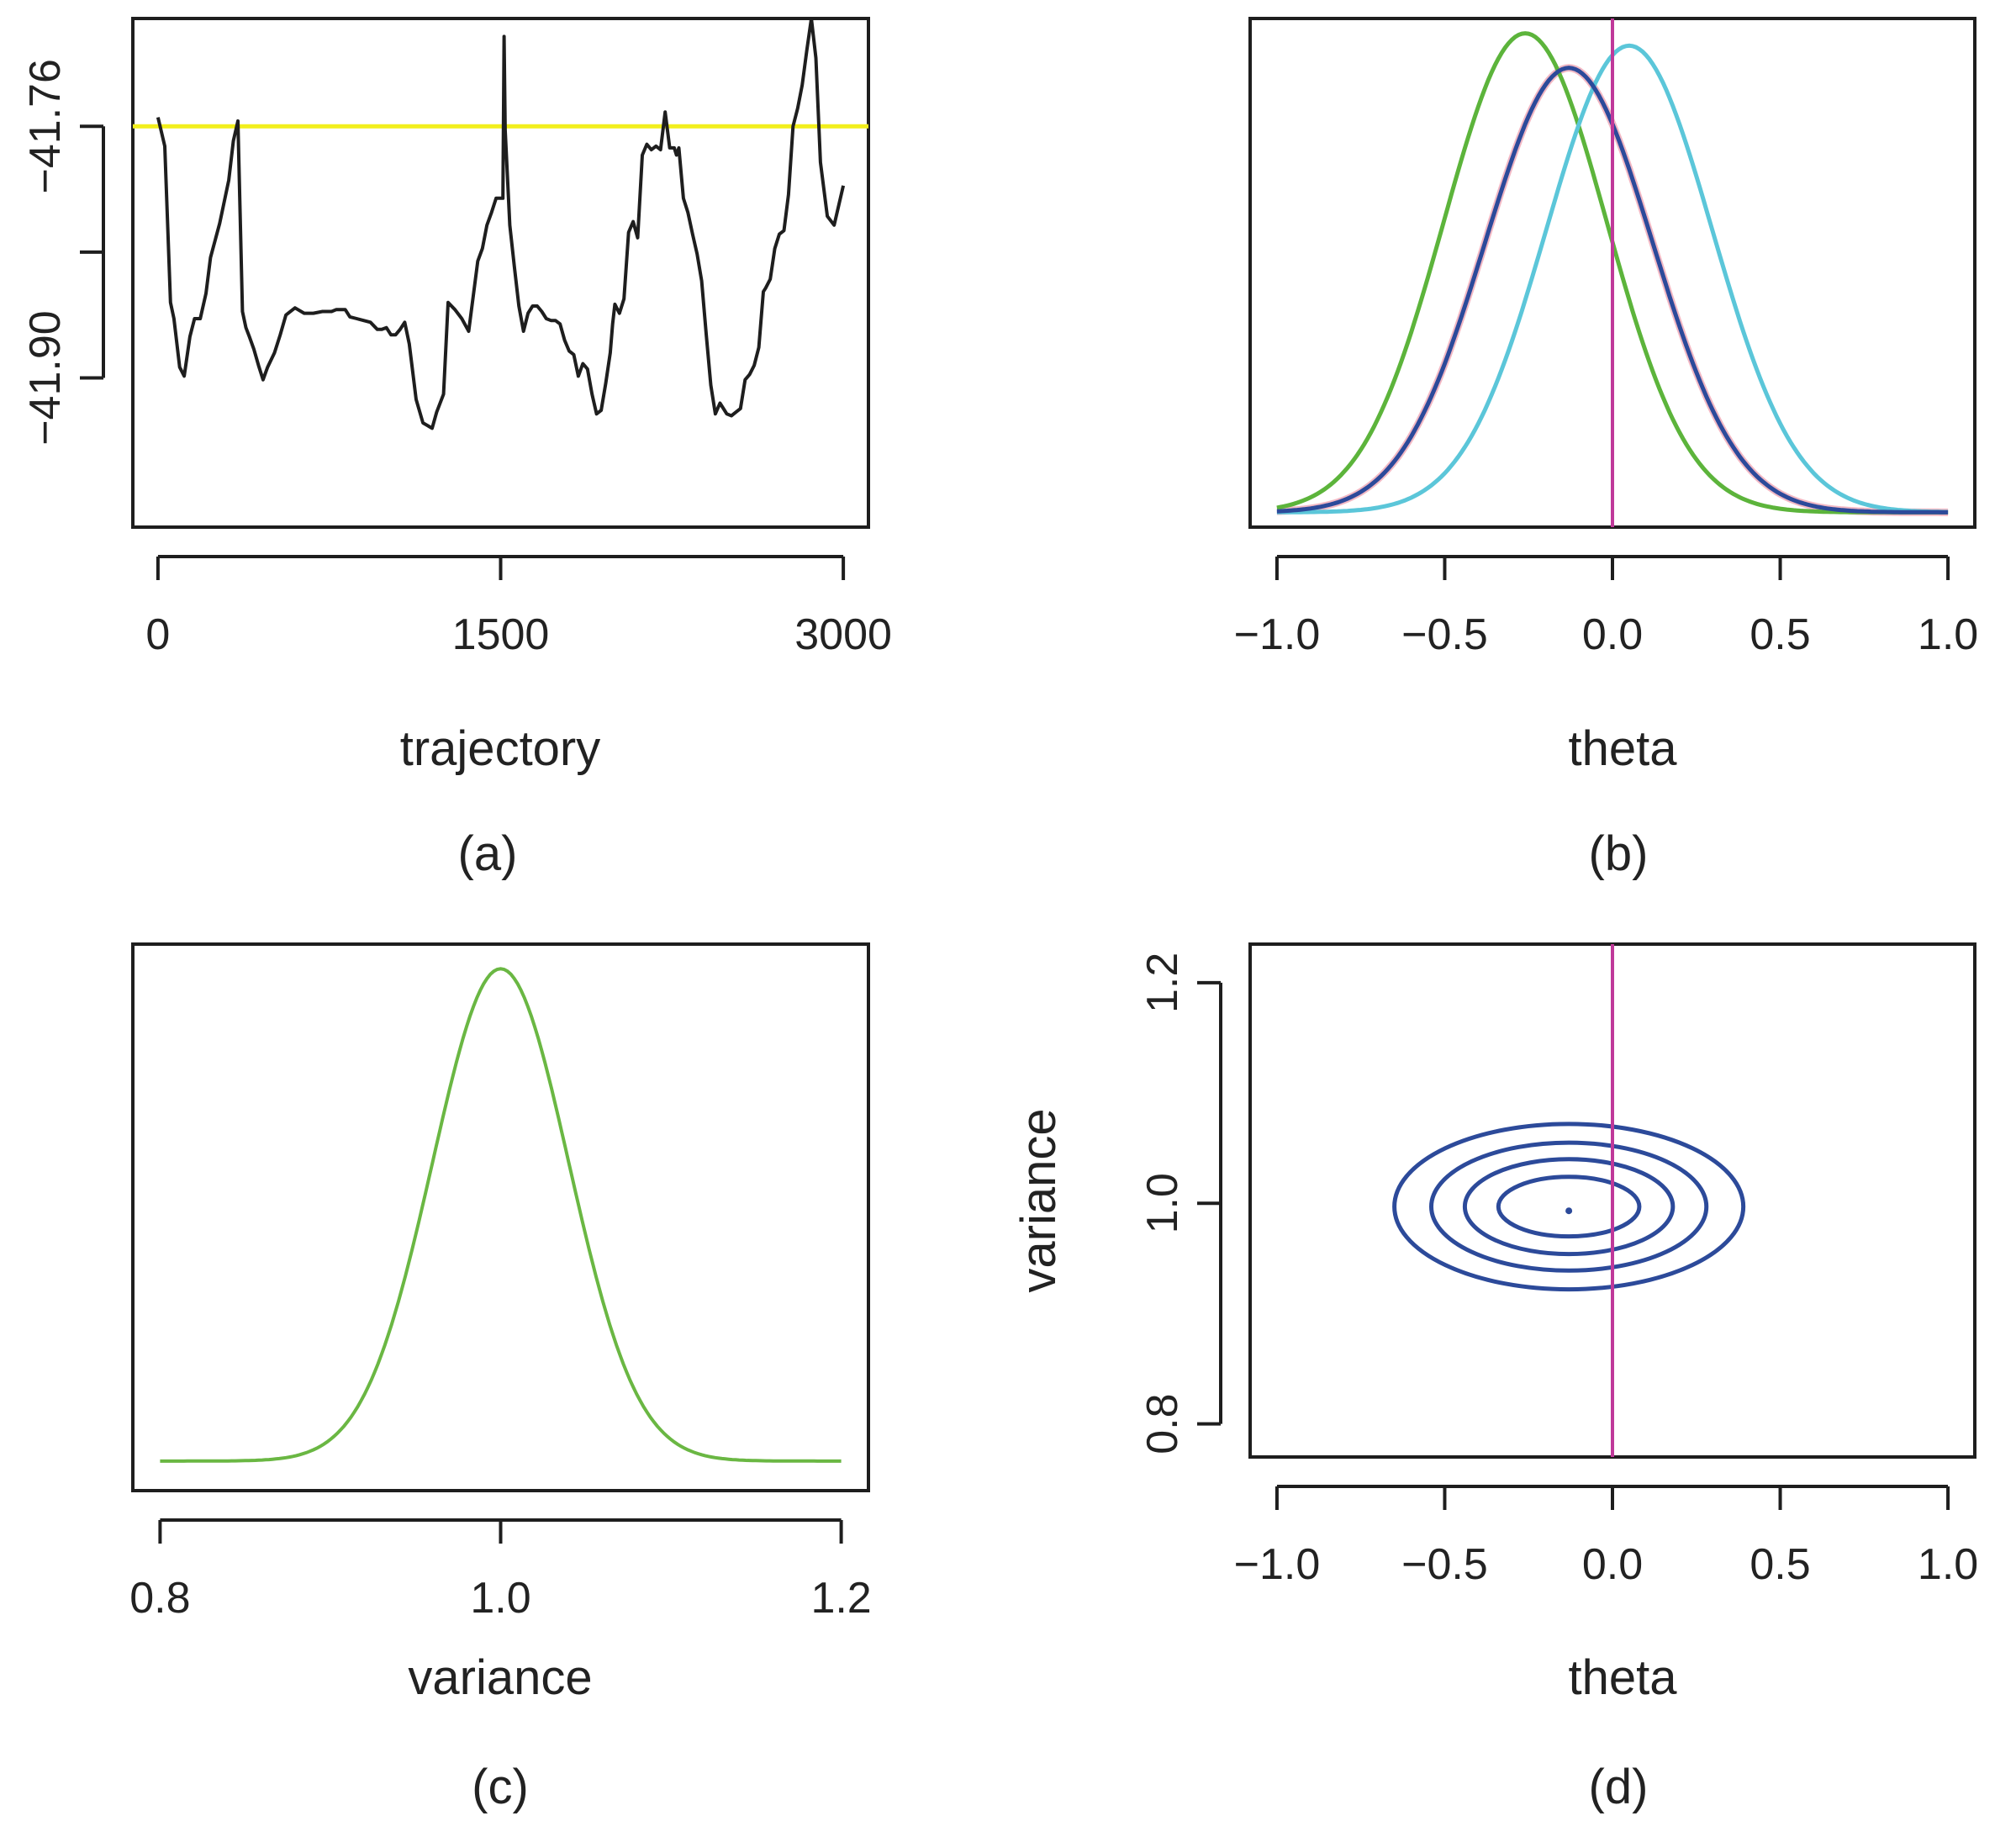 The image size is (2016, 1837). I want to click on panel-label-c: (c), so click(500, 1787).